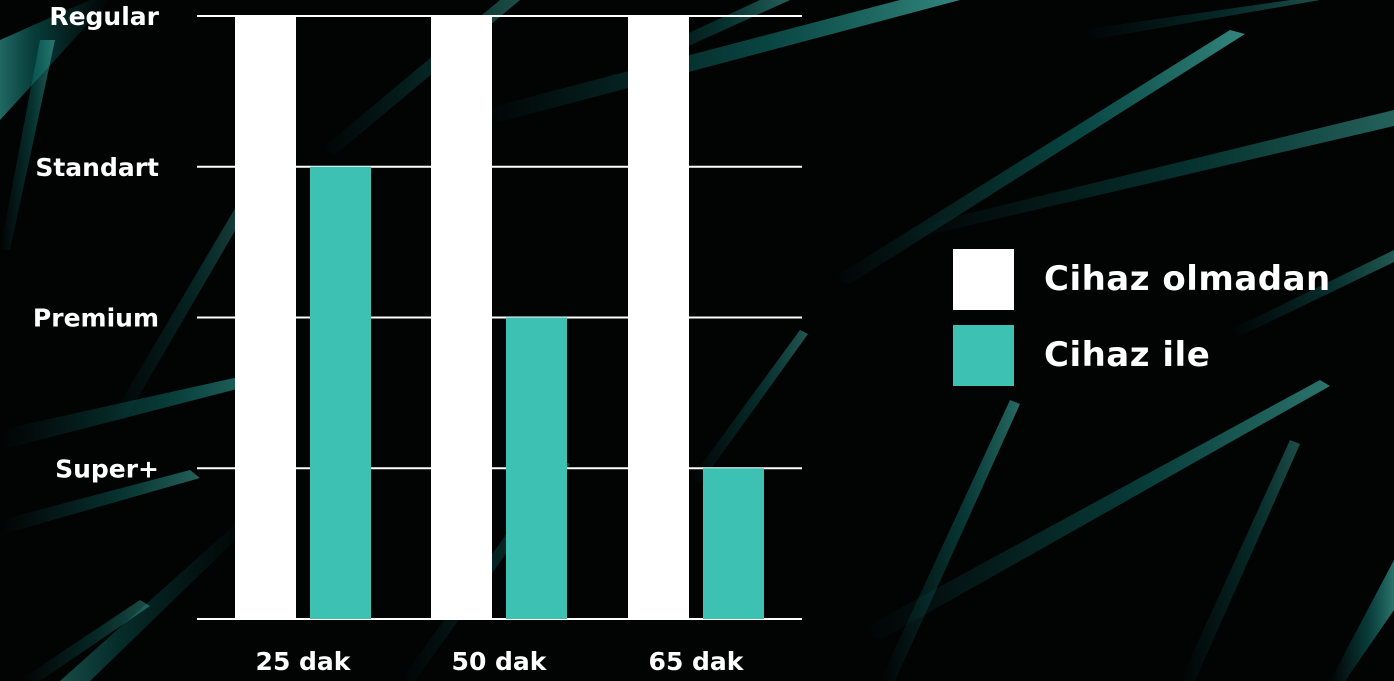  What do you see at coordinates (304, 661) in the screenshot?
I see `x-tick-label: 25 dak` at bounding box center [304, 661].